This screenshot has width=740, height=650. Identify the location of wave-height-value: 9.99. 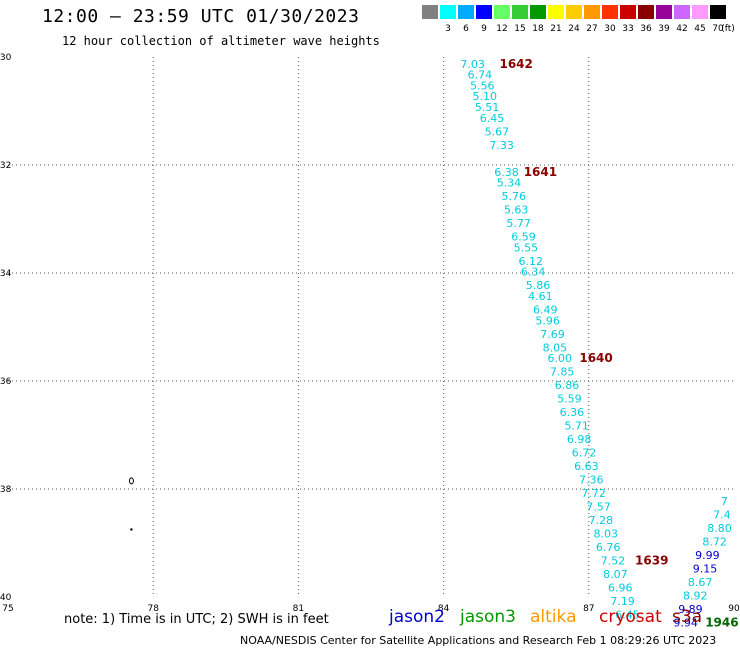
(707, 555).